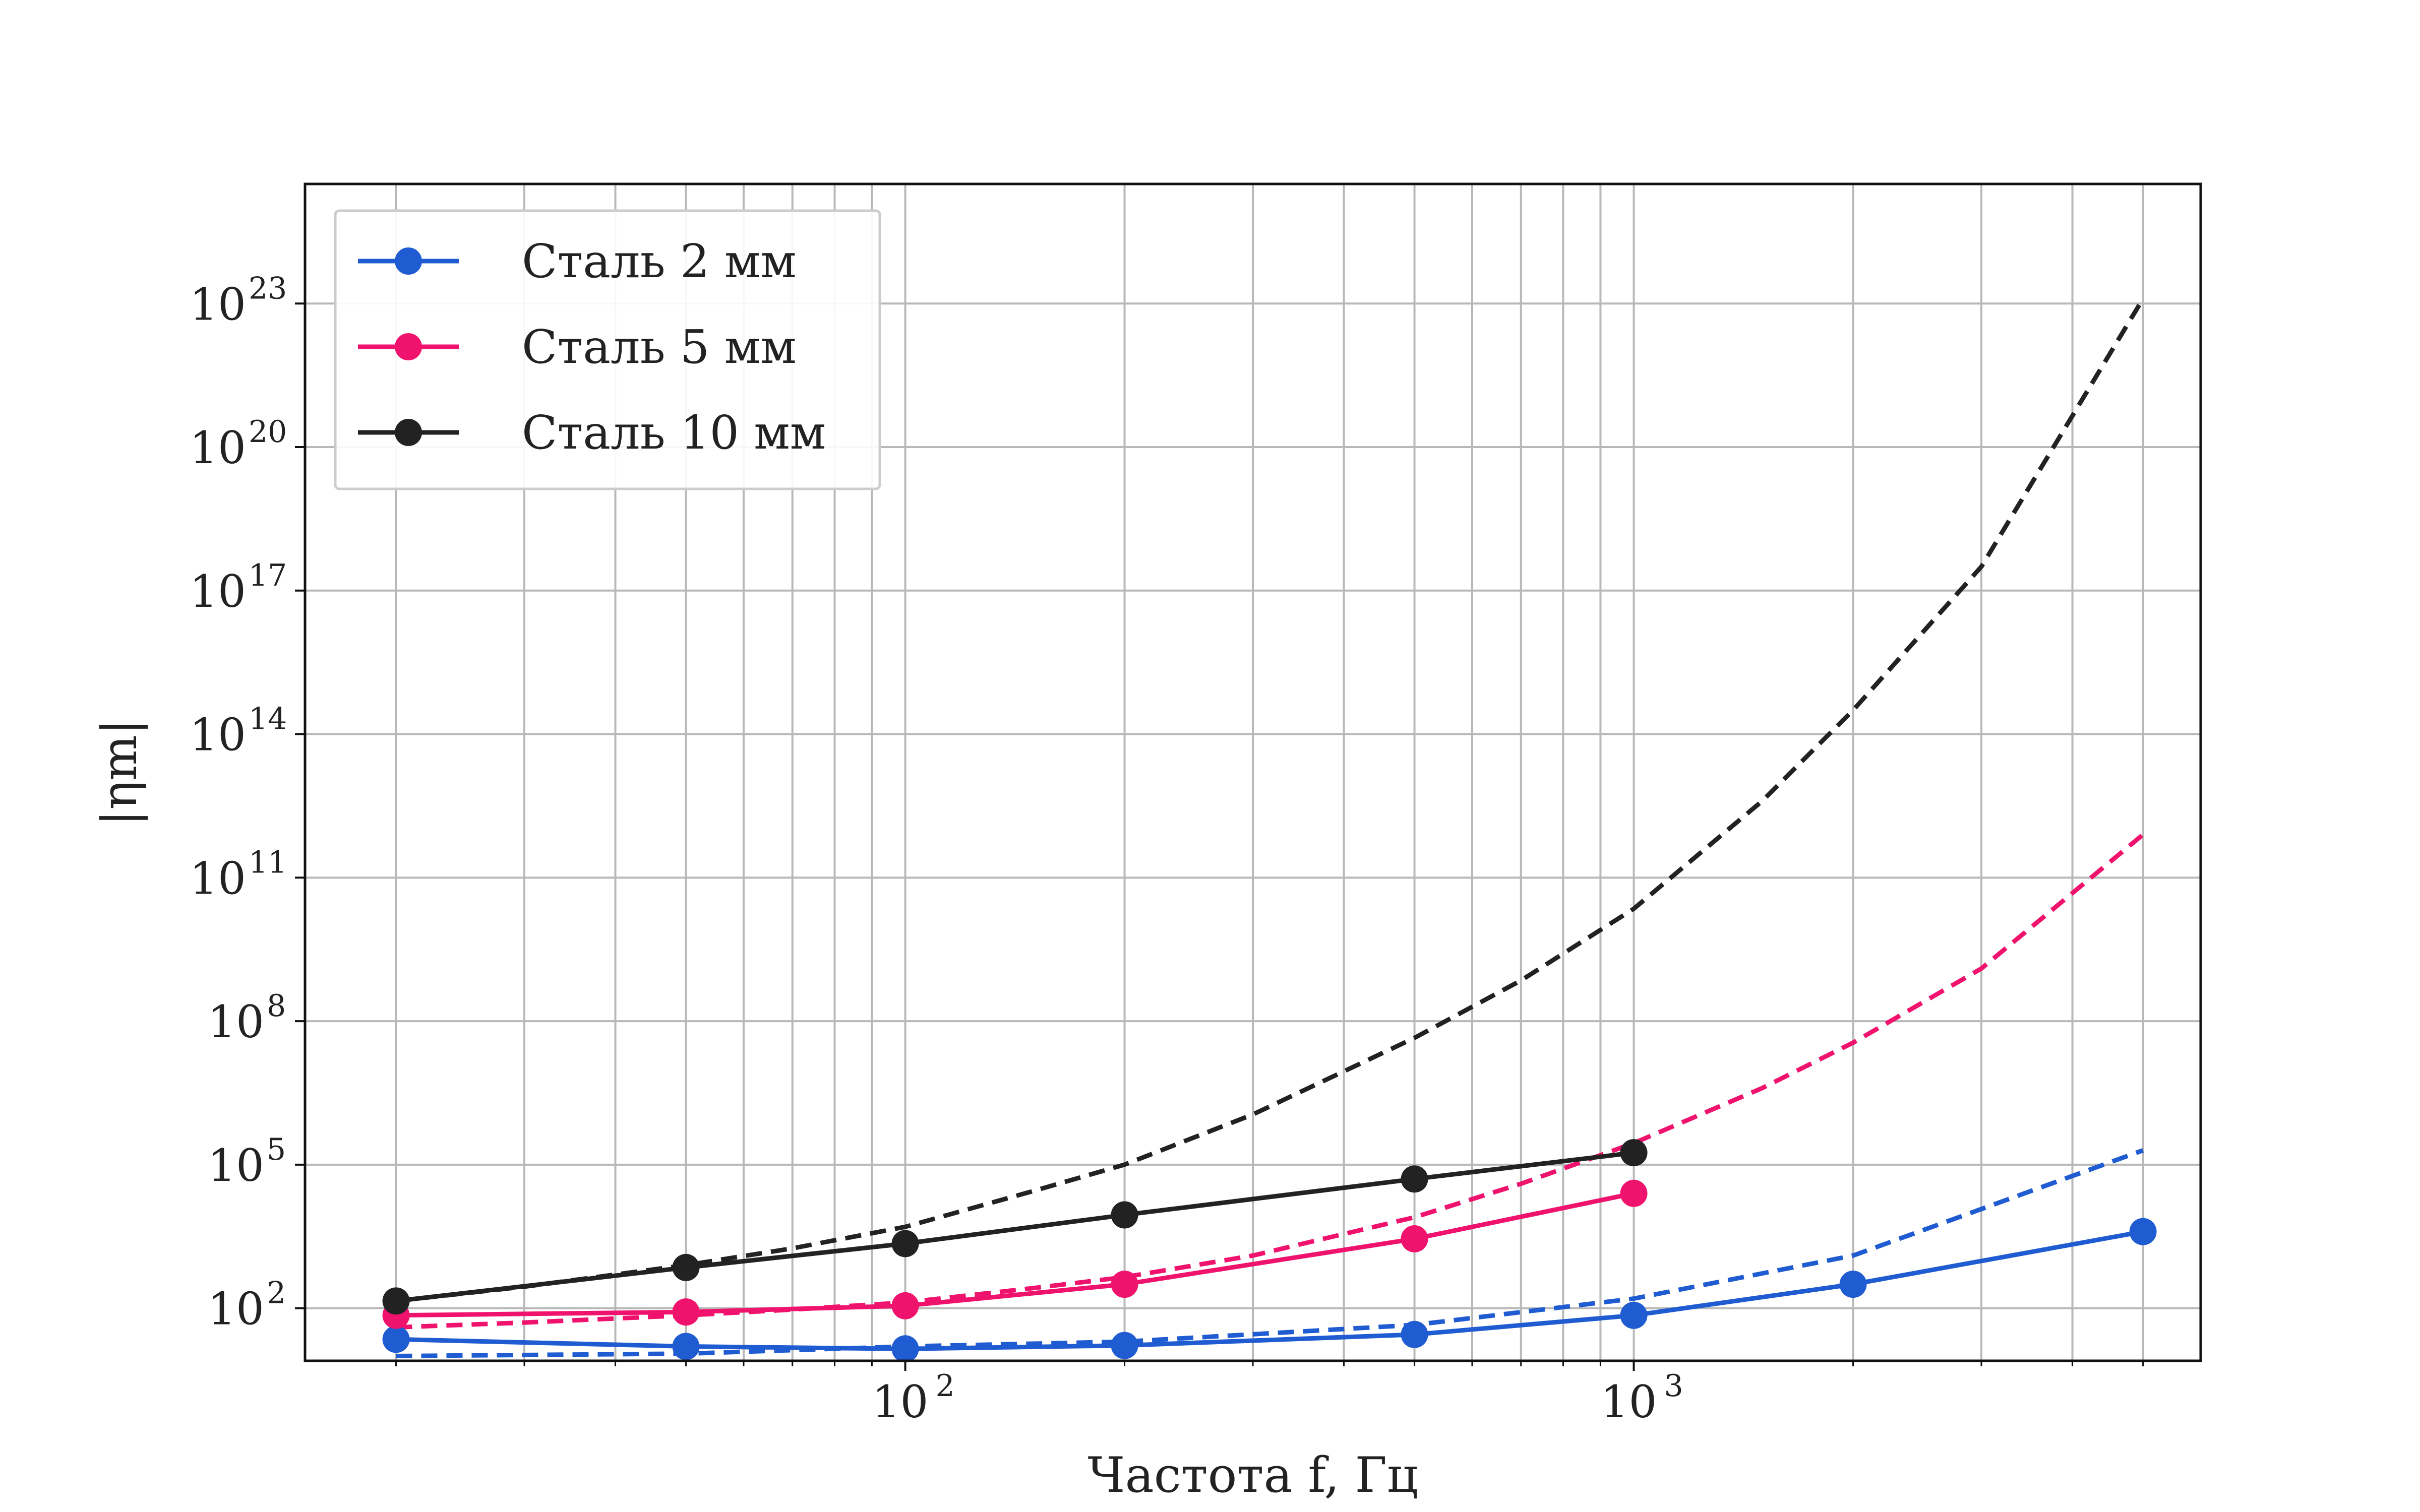 This screenshot has height=1512, width=2420. Describe the element at coordinates (268, 576) in the screenshot. I see `y-tick-label-exponent: 17` at that location.